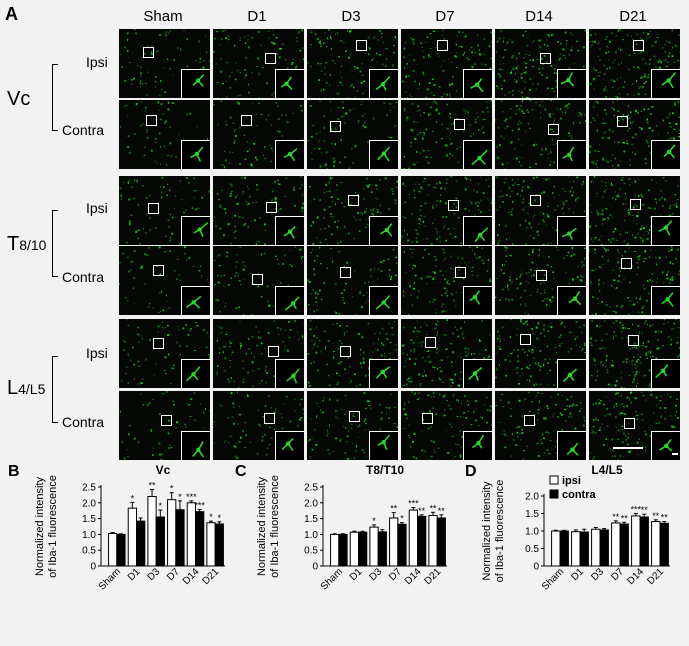 Image resolution: width=689 pixels, height=646 pixels. Describe the element at coordinates (532, 549) in the screenshot. I see `y-tick-label: 0.5` at that location.